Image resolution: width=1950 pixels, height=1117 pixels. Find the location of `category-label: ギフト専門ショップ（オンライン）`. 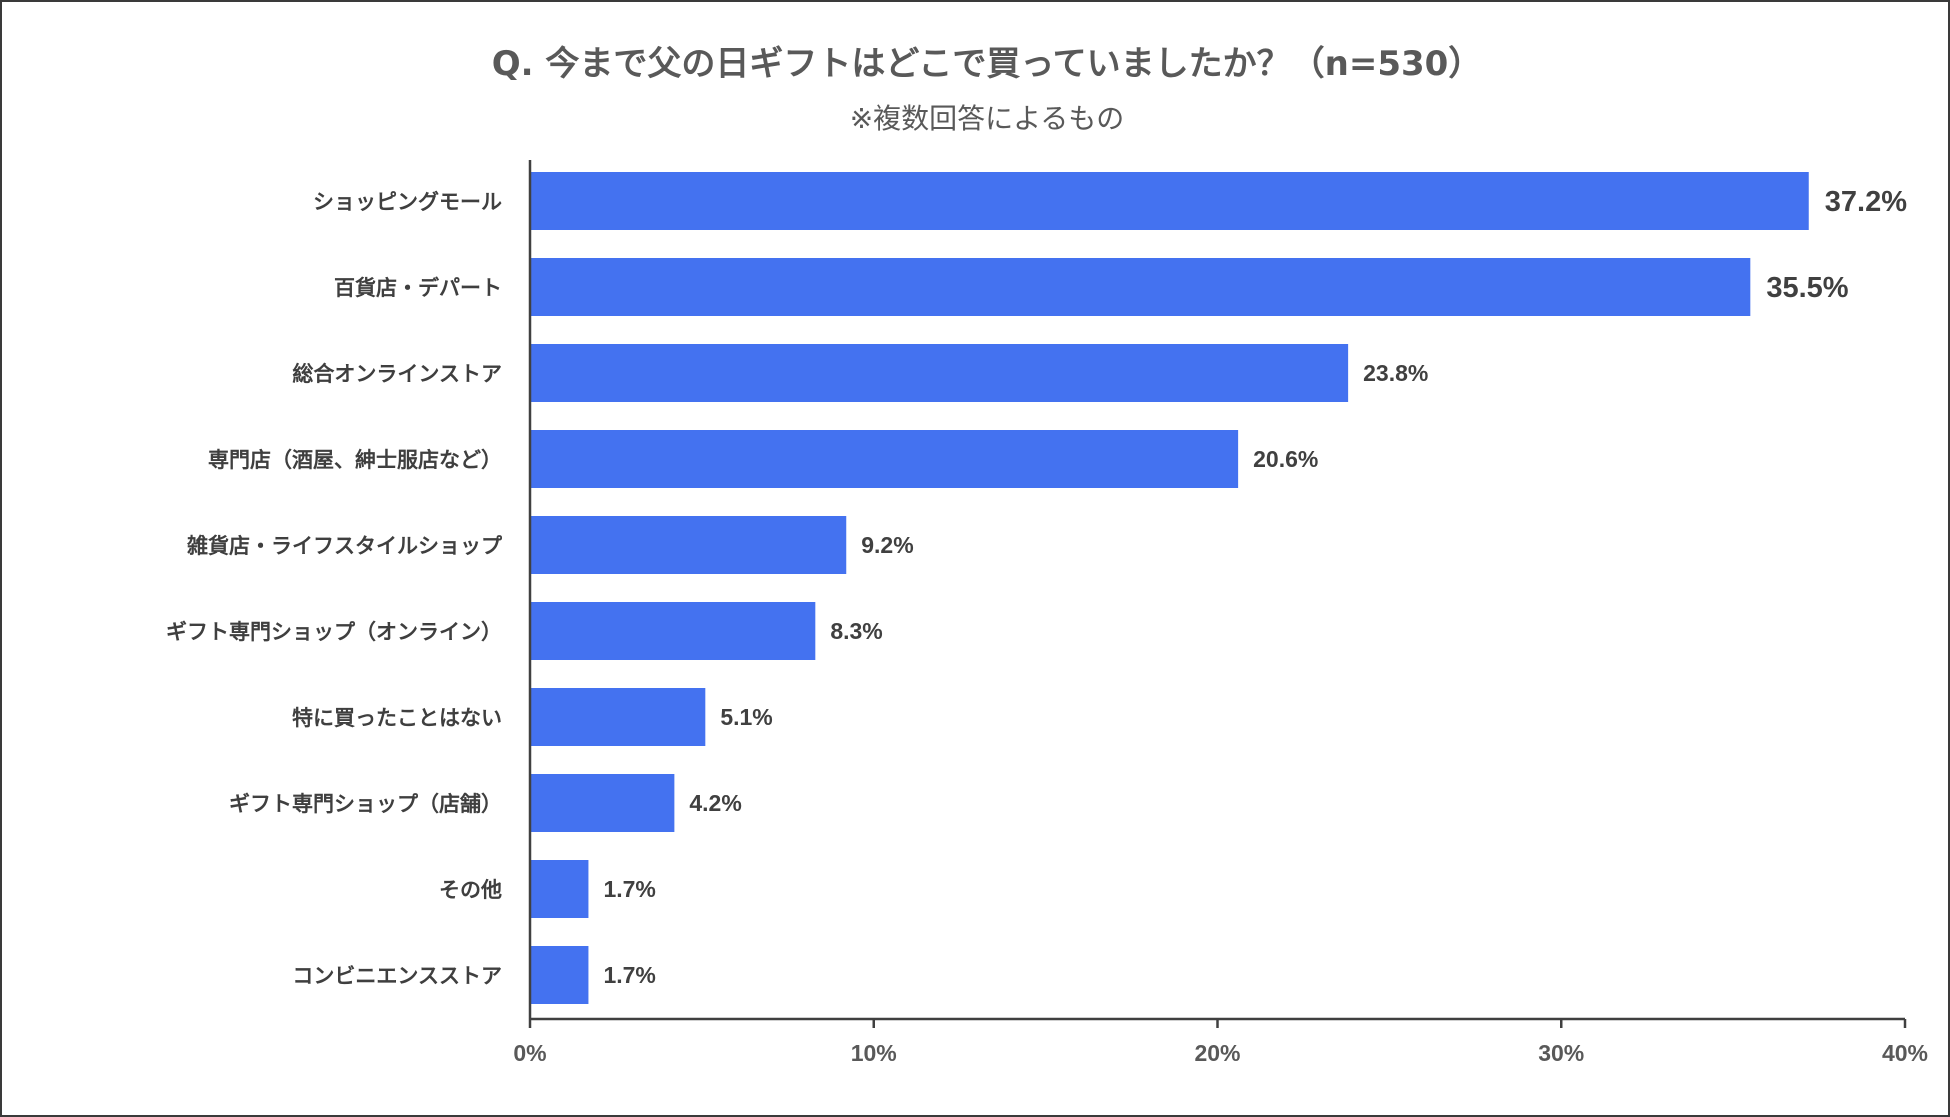

category-label: ギフト専門ショップ（オンライン） is located at coordinates (334, 632).